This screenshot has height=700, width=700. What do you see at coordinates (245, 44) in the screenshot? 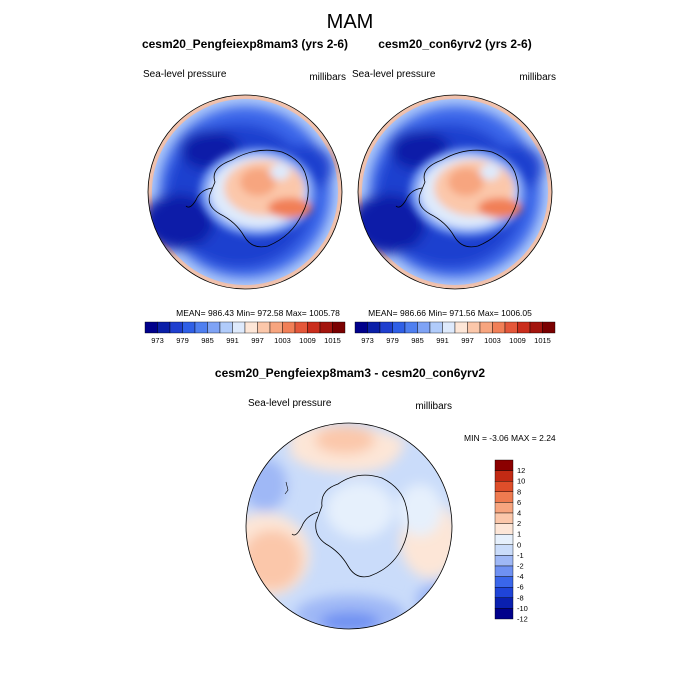
I see `panel-title: cesm20_Pengfeiexp8mam3 (yrs 2-6)` at bounding box center [245, 44].